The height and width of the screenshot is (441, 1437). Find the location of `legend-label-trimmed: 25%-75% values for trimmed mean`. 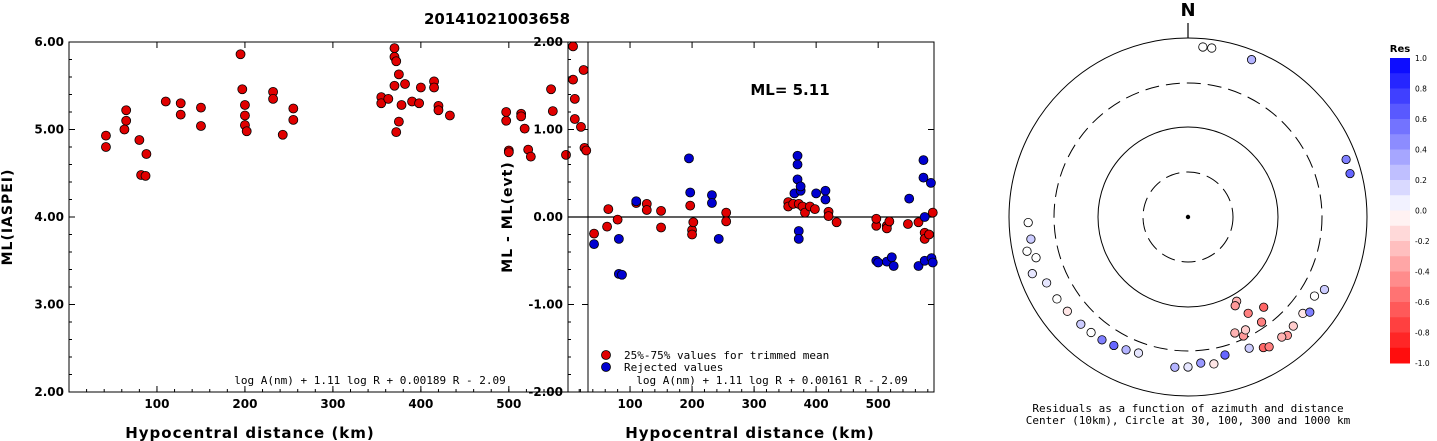

legend-label-trimmed: 25%-75% values for trimmed mean is located at coordinates (726, 355).